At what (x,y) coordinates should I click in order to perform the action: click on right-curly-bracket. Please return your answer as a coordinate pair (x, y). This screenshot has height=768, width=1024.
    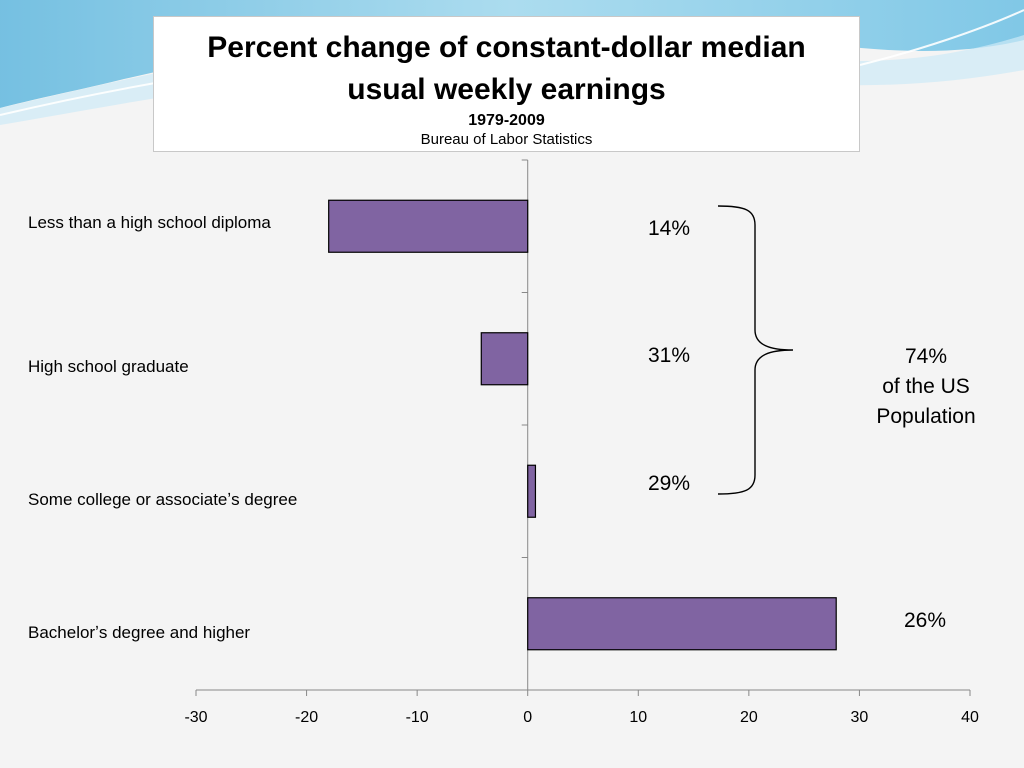
    Looking at the image, I should click on (755, 350).